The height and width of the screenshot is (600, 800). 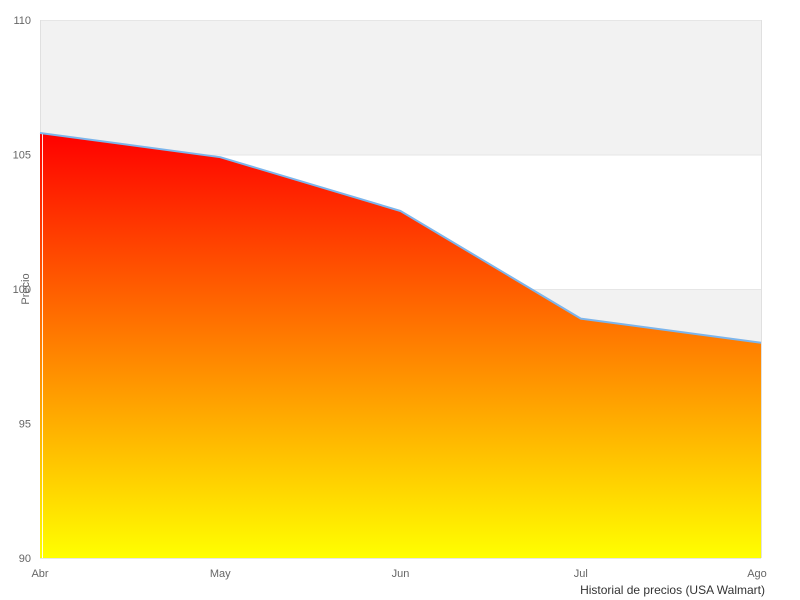 I want to click on y-tick-label: 95, so click(x=25, y=425).